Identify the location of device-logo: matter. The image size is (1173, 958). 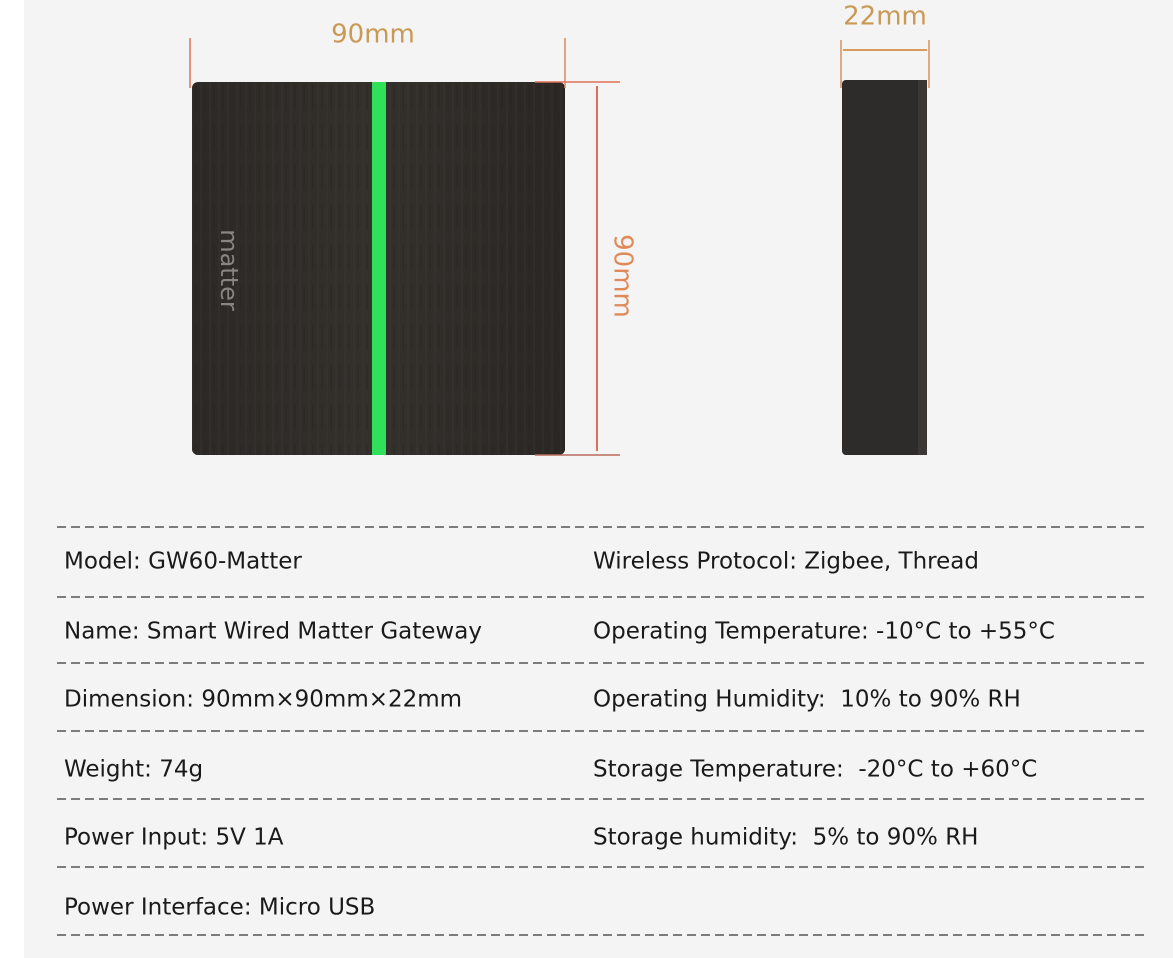
(229, 270).